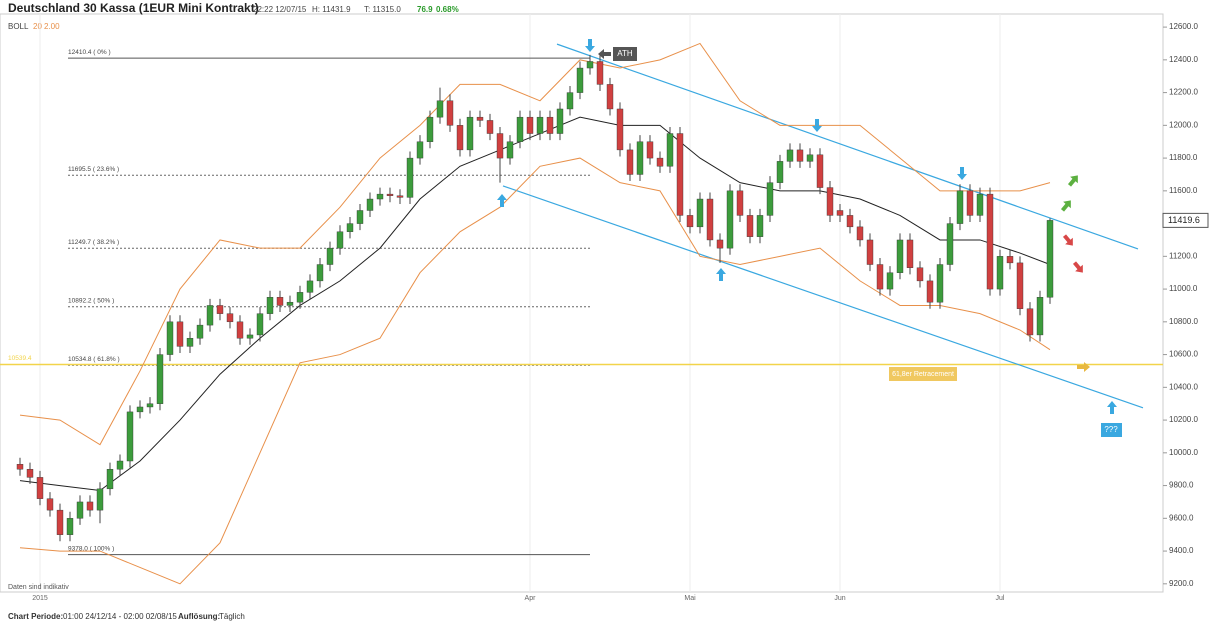 The width and height of the screenshot is (1210, 625). Describe the element at coordinates (1000, 598) in the screenshot. I see `x-tick-label: Jul` at that location.